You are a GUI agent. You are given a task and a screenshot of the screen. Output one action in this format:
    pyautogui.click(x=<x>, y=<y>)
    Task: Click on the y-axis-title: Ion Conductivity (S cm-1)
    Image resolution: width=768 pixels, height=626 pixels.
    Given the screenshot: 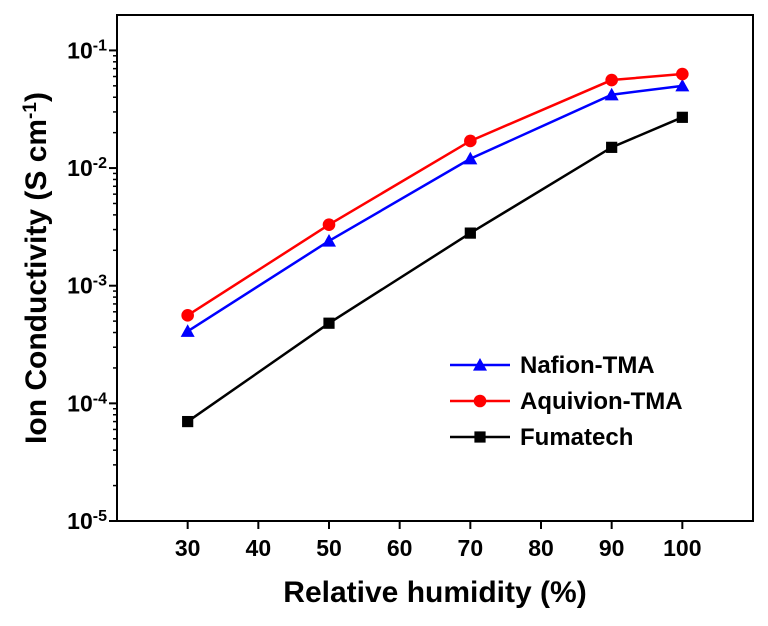 What is the action you would take?
    pyautogui.click(x=37, y=268)
    